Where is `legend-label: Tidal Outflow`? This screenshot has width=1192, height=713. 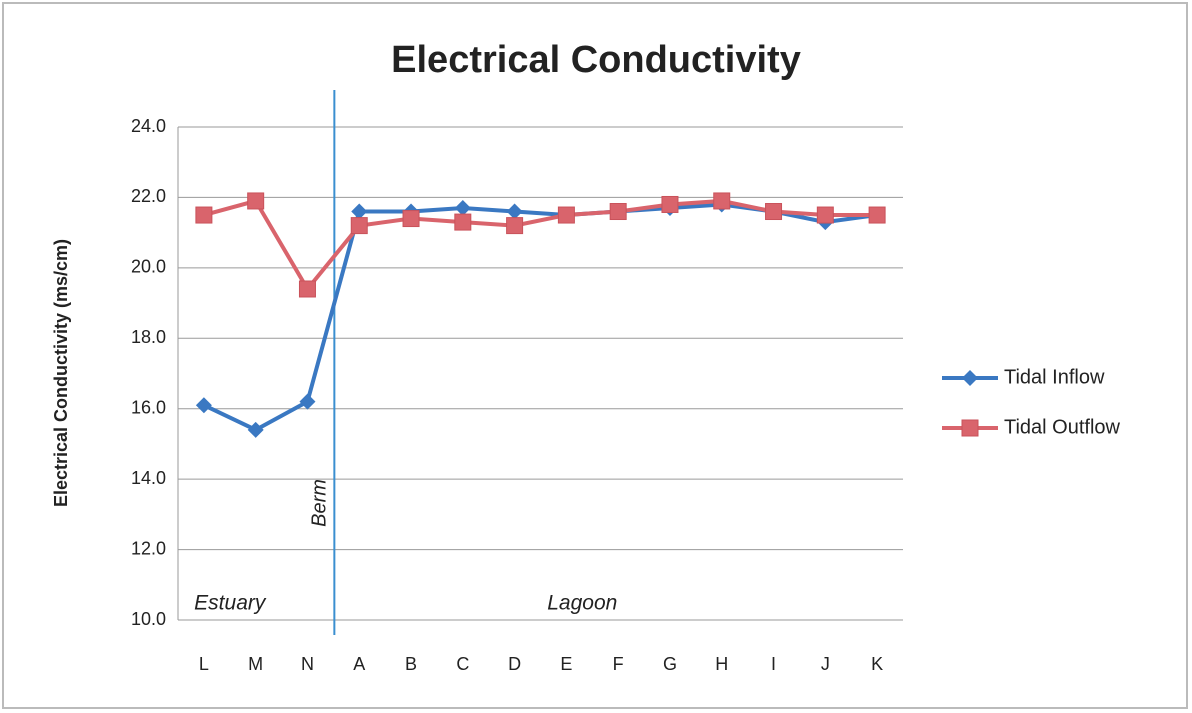 legend-label: Tidal Outflow is located at coordinates (1062, 427).